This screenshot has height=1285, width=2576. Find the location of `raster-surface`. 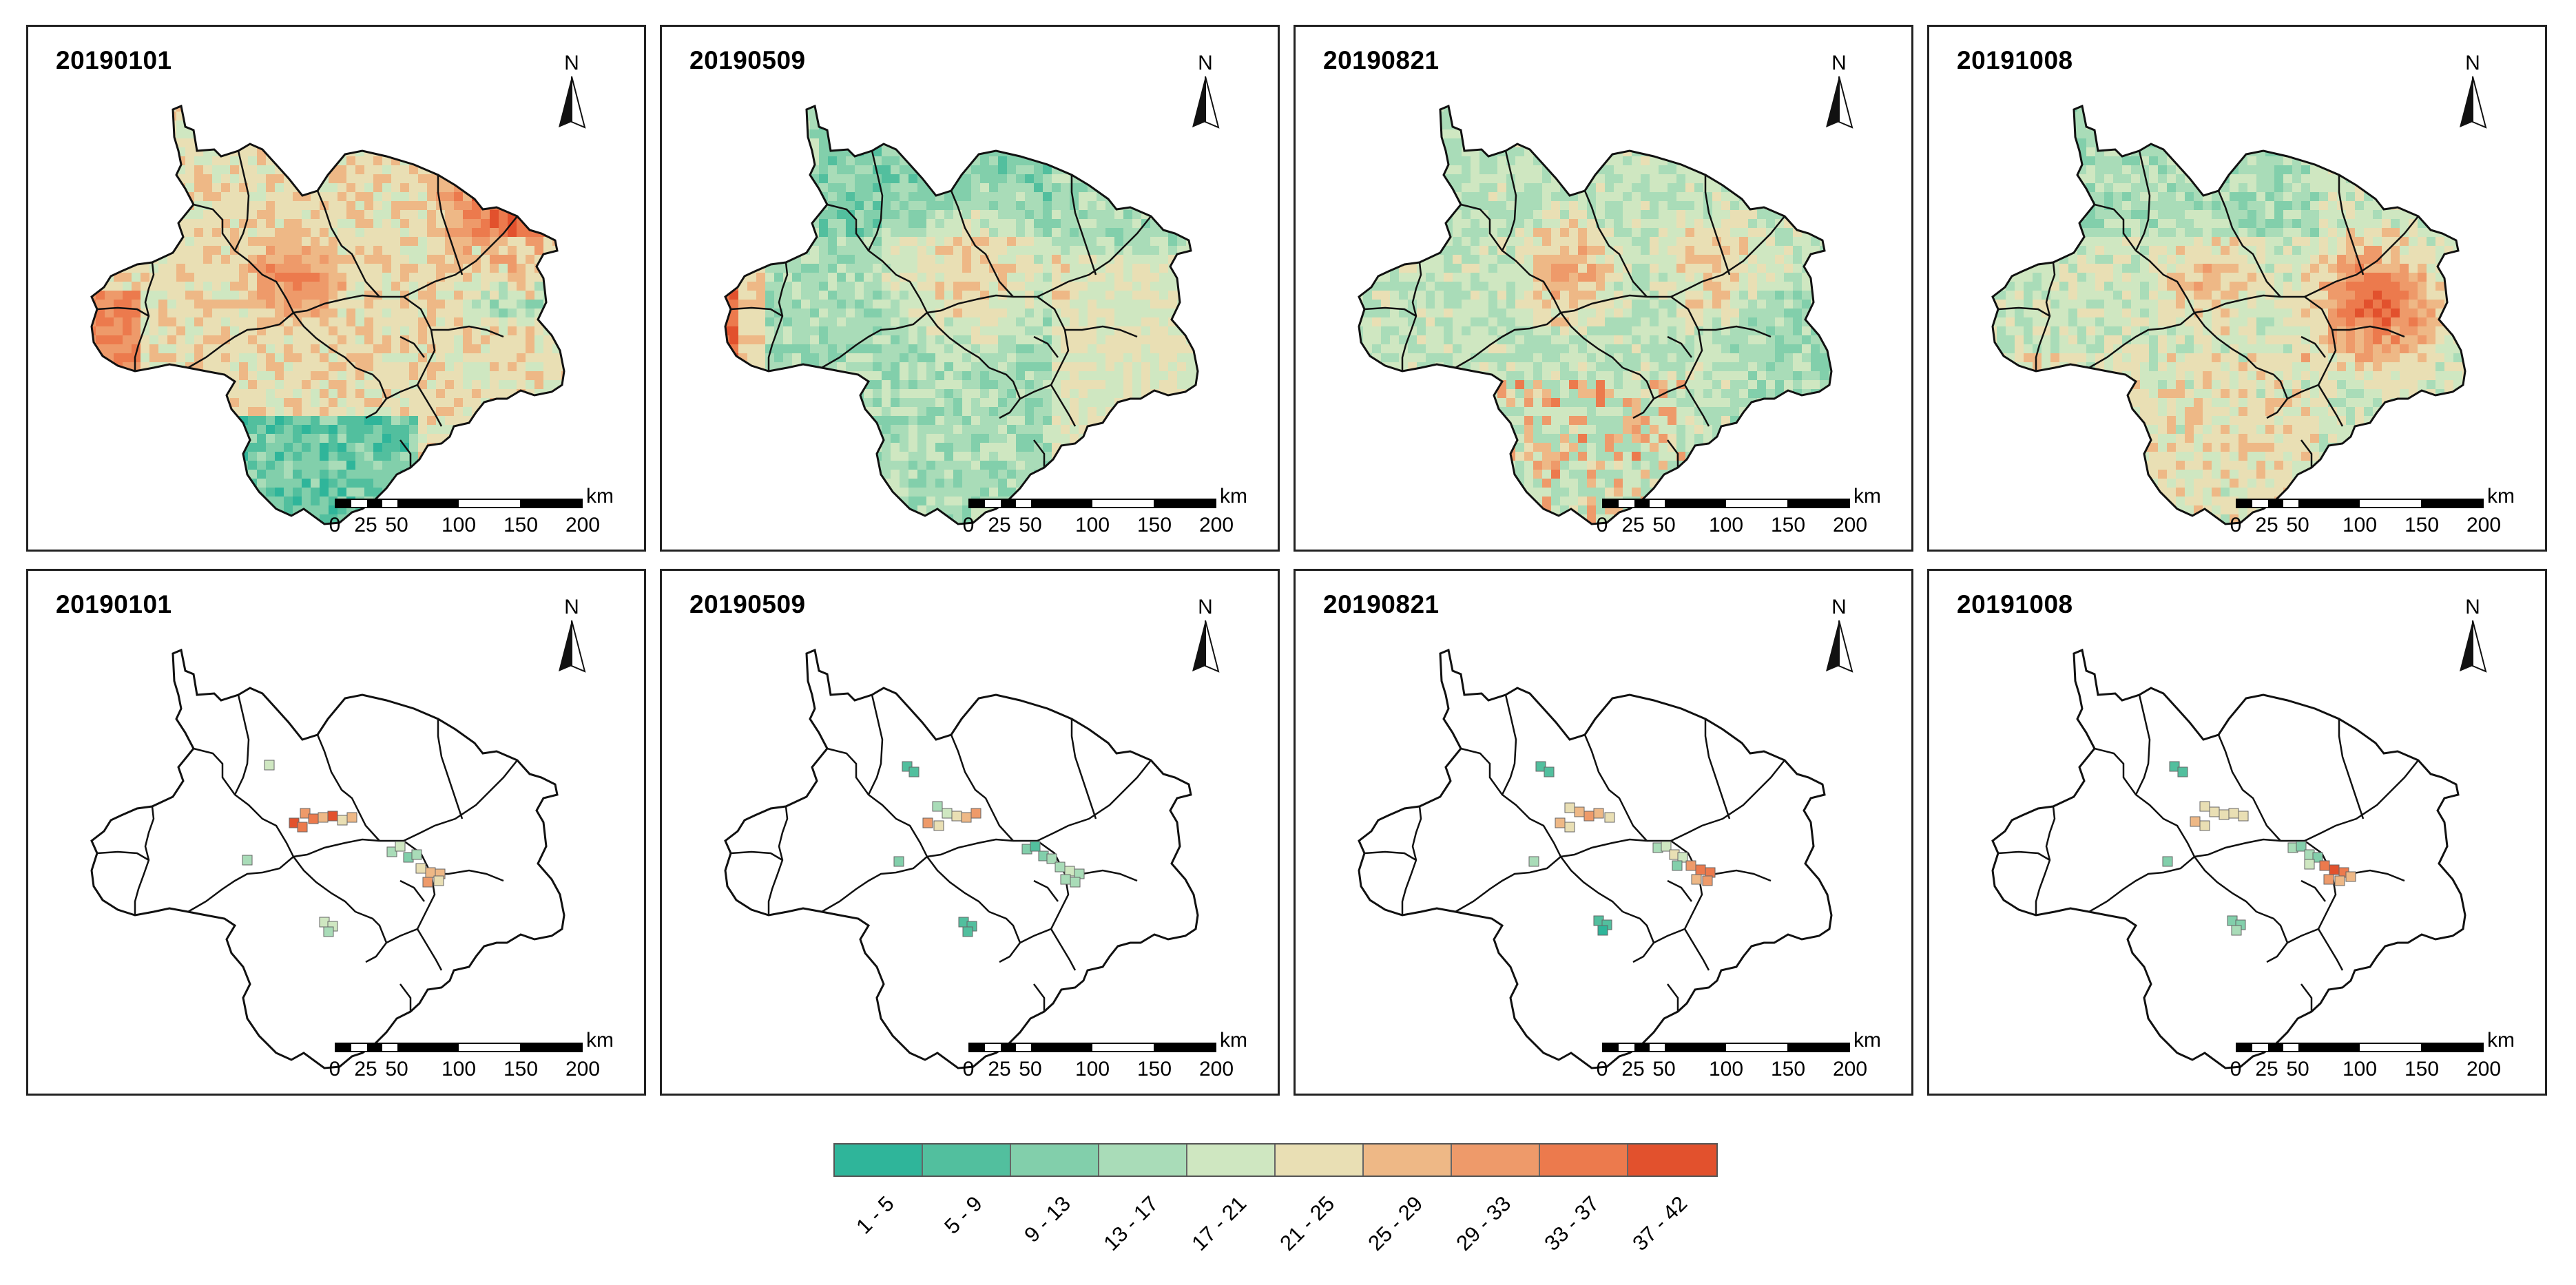

raster-surface is located at coordinates (1595, 315).